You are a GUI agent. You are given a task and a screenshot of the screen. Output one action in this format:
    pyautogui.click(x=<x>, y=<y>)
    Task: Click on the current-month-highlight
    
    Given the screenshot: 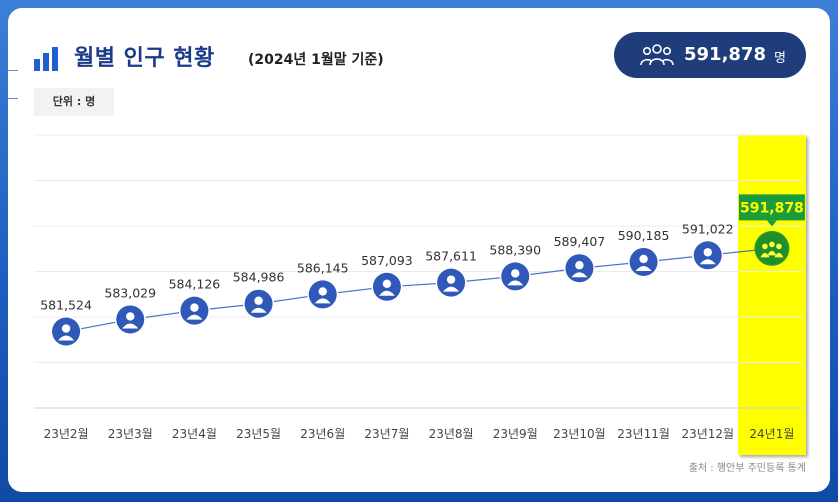 What is the action you would take?
    pyautogui.click(x=772, y=295)
    